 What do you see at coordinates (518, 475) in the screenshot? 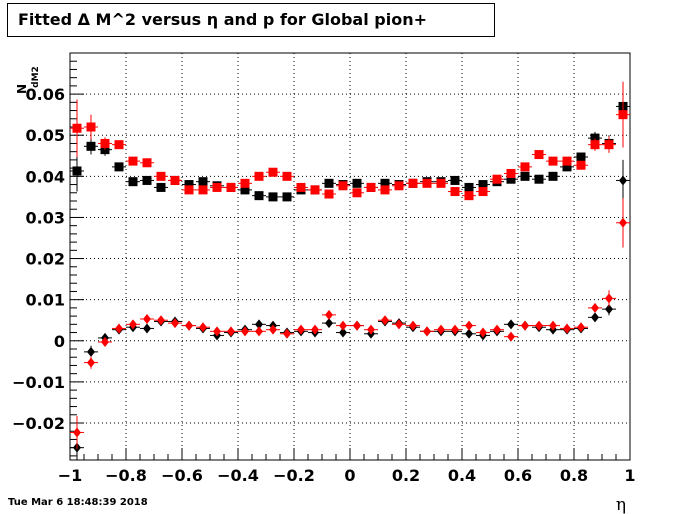
I see `x-tick-label: 0.6` at bounding box center [518, 475].